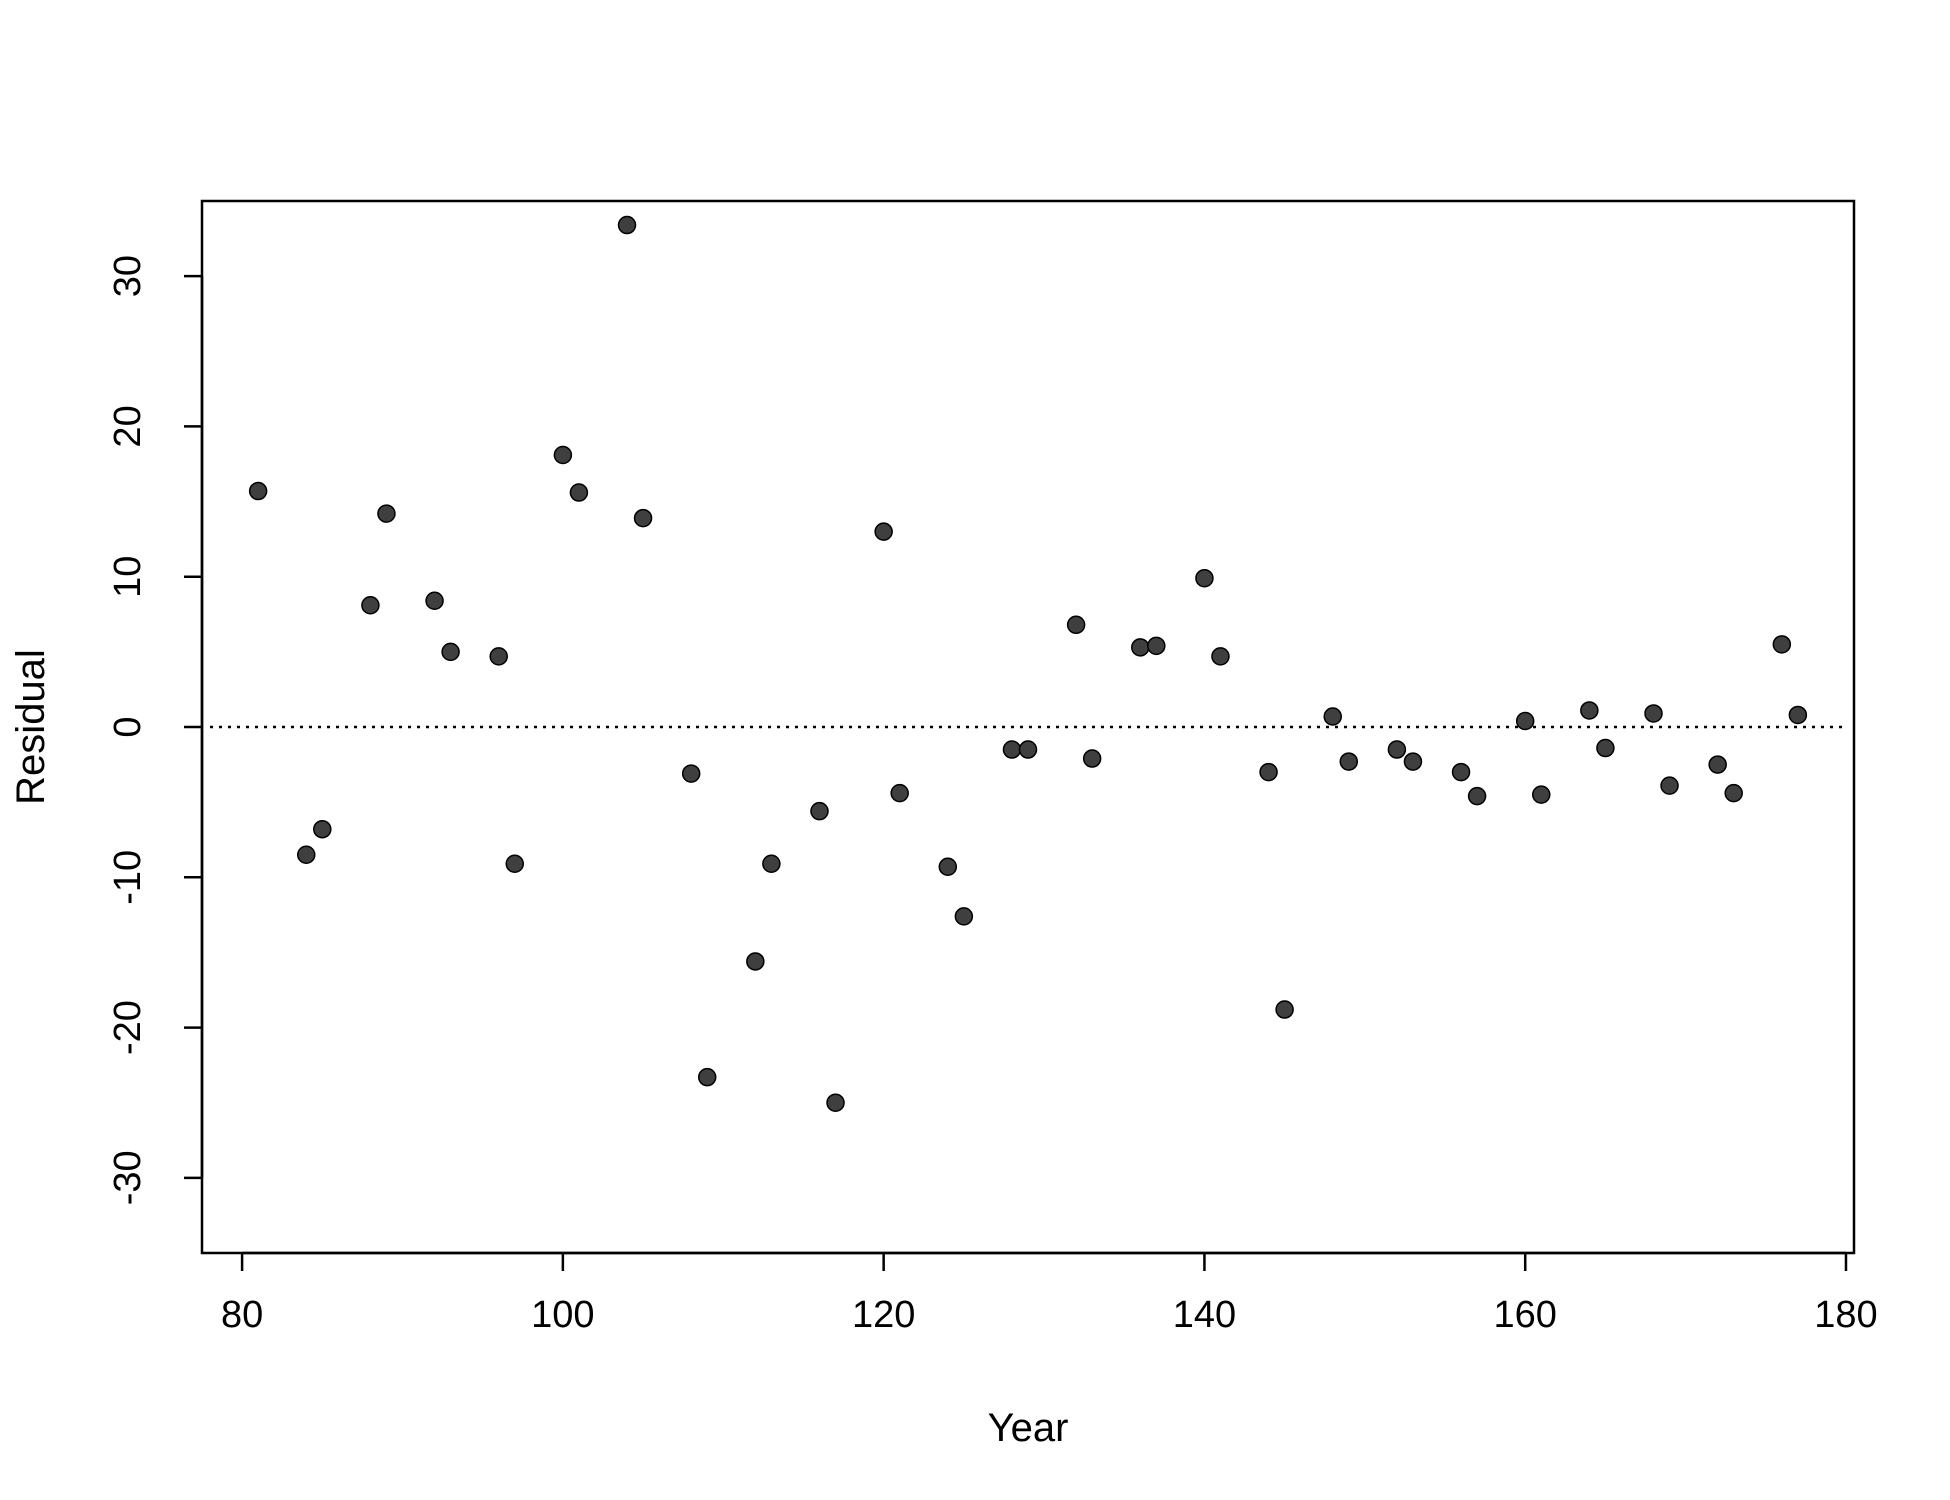 This screenshot has height=1500, width=1950. Describe the element at coordinates (128, 276) in the screenshot. I see `y-tick-label: 30` at that location.